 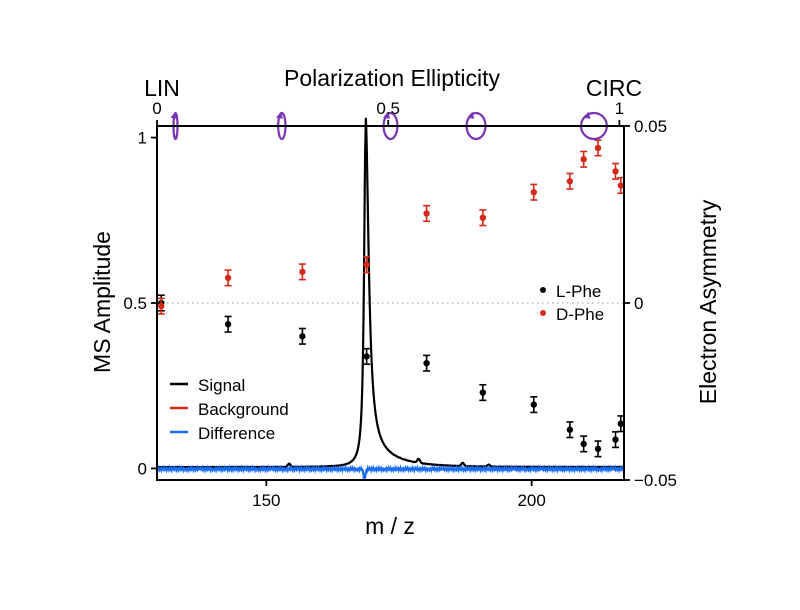 I want to click on y-tick-label: 0.5, so click(x=135, y=303).